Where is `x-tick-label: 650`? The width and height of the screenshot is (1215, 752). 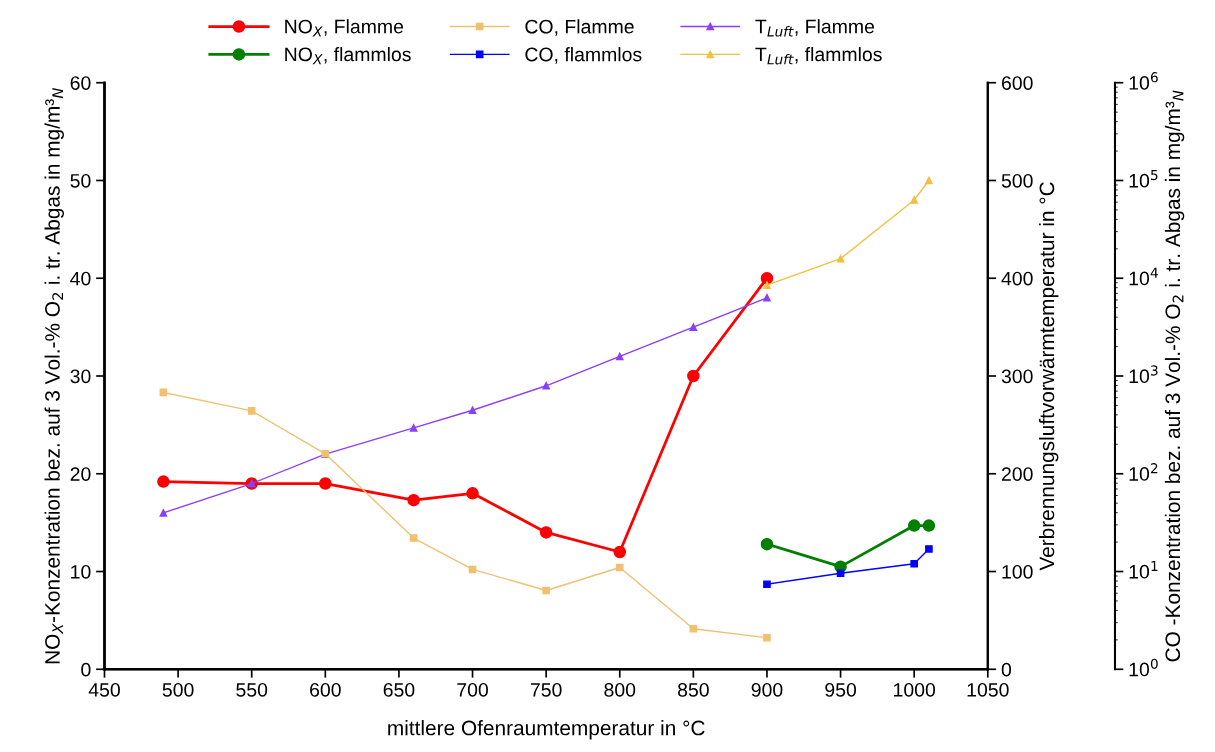
x-tick-label: 650 is located at coordinates (399, 689).